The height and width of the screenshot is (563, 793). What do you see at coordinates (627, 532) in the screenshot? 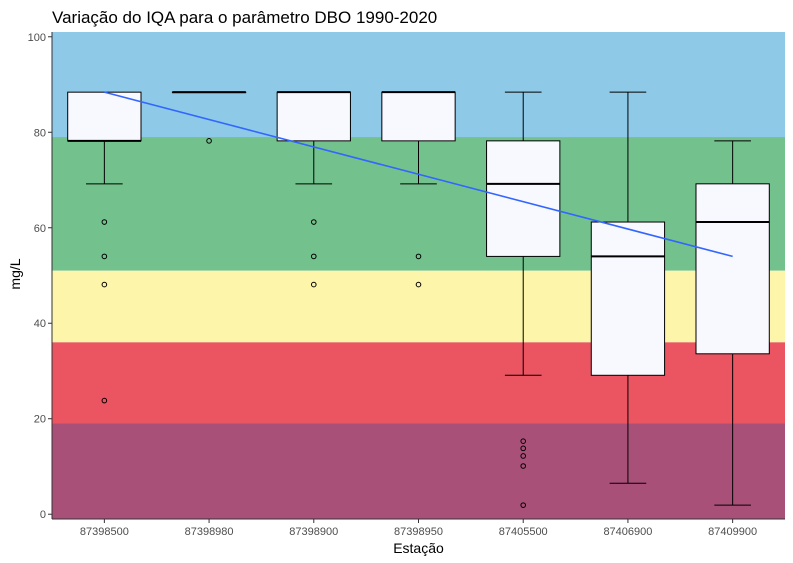
I see `x-tick-label-87406900: 87406900` at bounding box center [627, 532].